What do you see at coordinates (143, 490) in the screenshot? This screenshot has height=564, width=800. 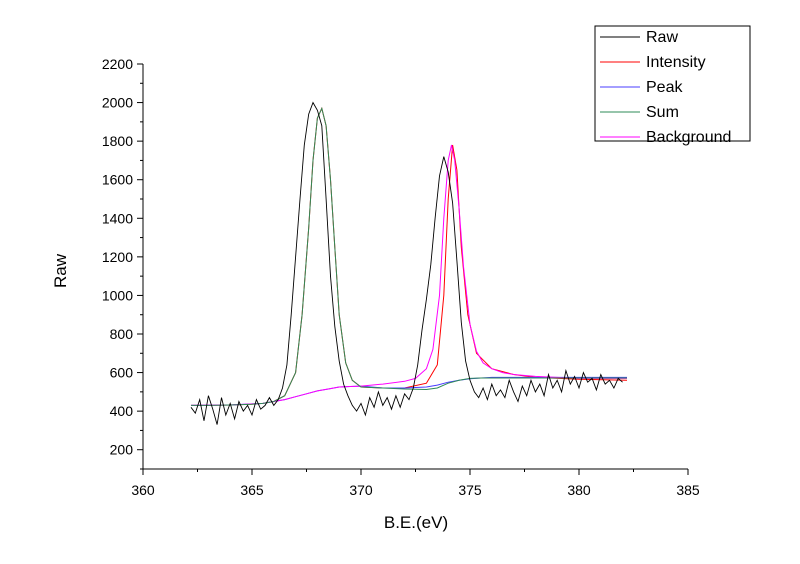 I see `x-tick-label: 360` at bounding box center [143, 490].